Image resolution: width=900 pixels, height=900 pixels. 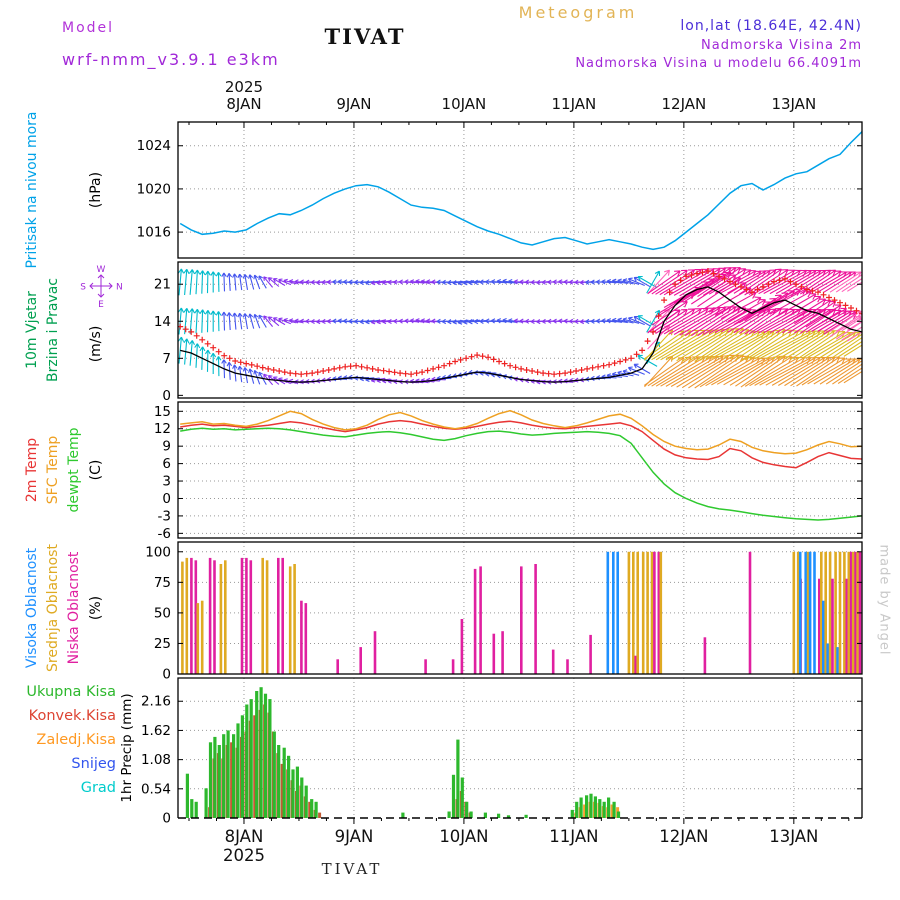 I want to click on ytick-label: 12, so click(x=162, y=429).